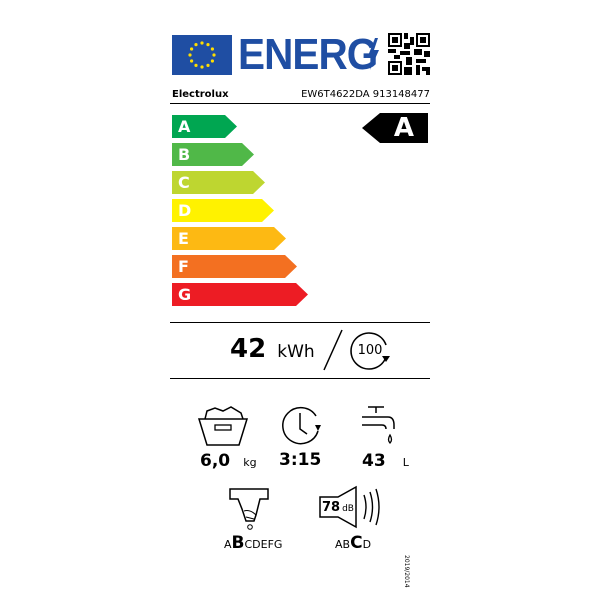 The width and height of the screenshot is (600, 600). Describe the element at coordinates (300, 460) in the screenshot. I see `programme-duration: 3:15` at that location.